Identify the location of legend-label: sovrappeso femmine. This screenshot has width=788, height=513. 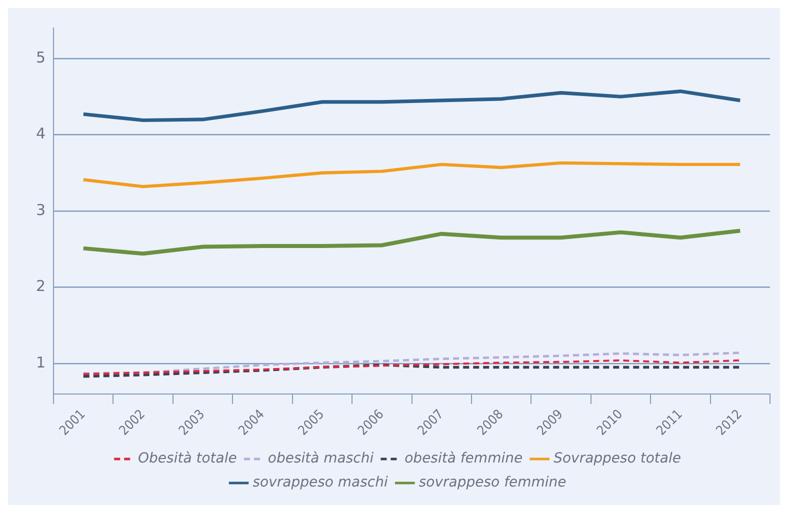
(492, 482).